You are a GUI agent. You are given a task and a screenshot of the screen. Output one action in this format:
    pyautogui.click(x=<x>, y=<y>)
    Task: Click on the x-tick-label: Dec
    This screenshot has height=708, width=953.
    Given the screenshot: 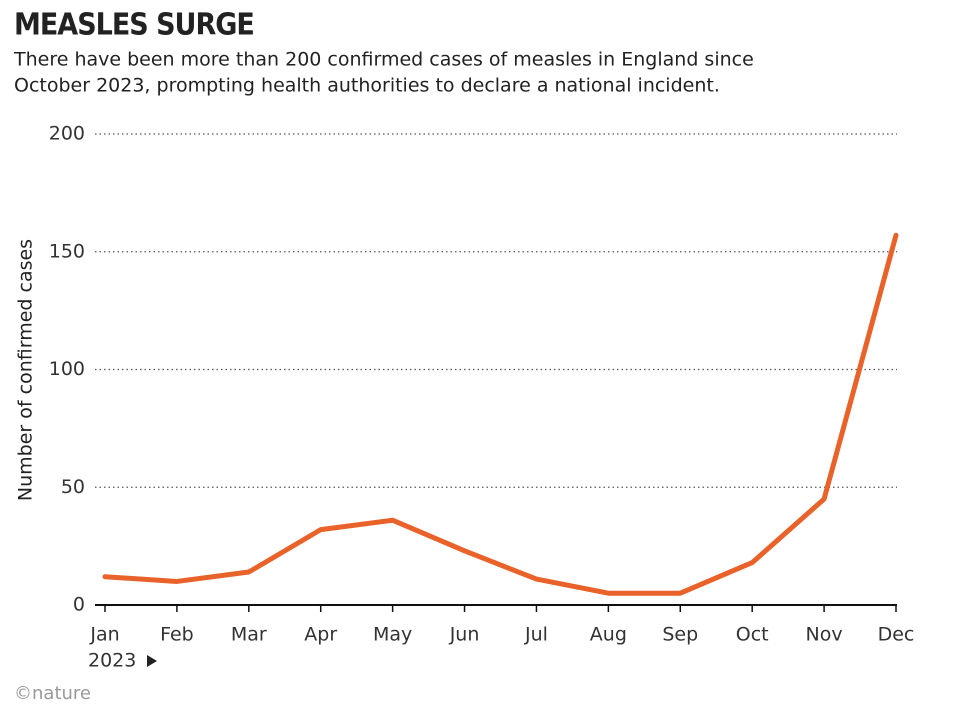 What is the action you would take?
    pyautogui.click(x=896, y=635)
    